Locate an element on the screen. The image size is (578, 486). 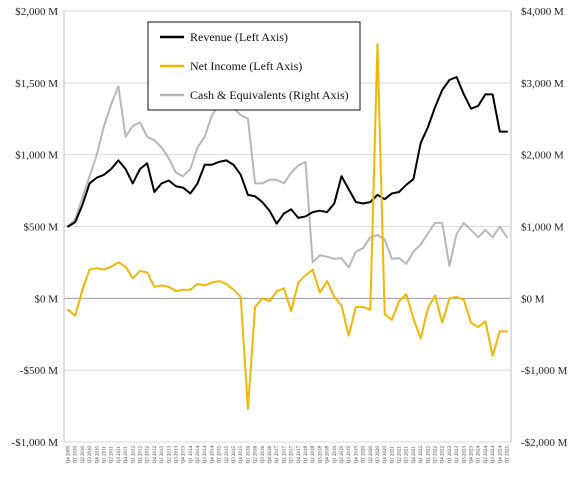
x-tick-label: Q4 2012 is located at coordinates (155, 455).